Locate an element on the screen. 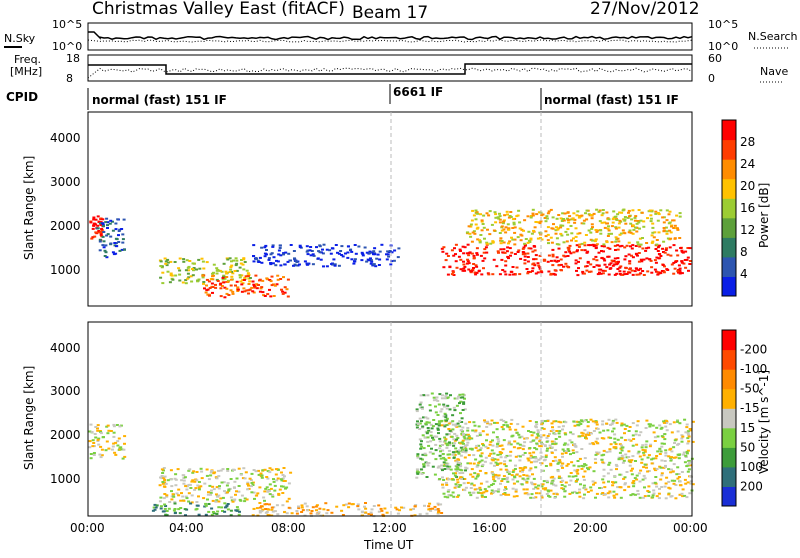 This screenshot has width=800, height=558. power-ytick-4000: 4000 is located at coordinates (65, 138).